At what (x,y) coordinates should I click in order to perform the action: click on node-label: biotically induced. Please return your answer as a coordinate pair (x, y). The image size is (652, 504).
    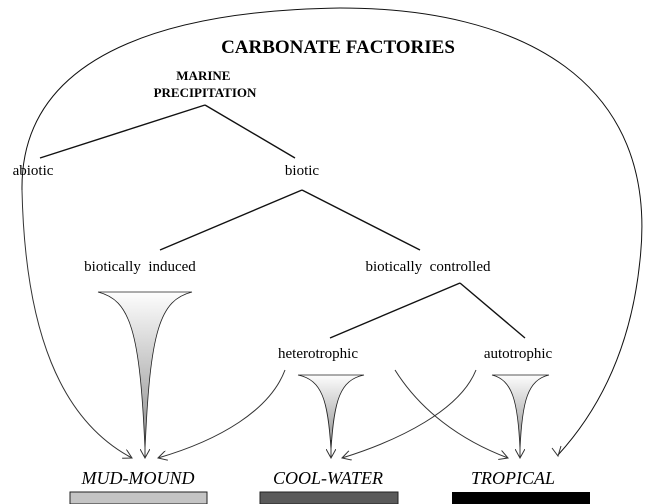
    Looking at the image, I should click on (140, 267).